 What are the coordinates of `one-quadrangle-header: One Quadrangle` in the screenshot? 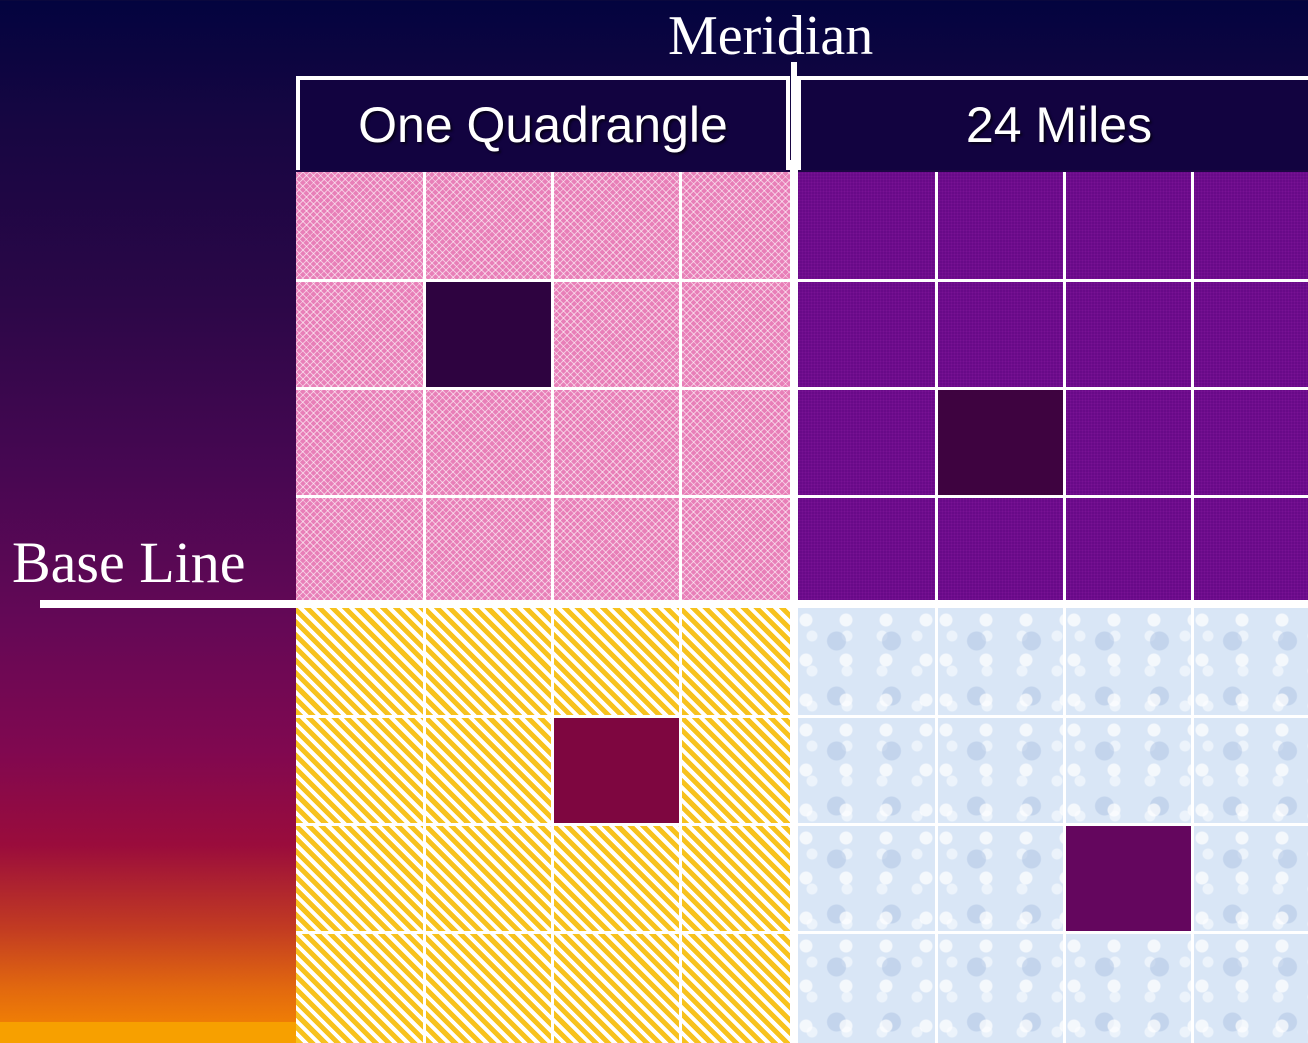 It's located at (543, 123).